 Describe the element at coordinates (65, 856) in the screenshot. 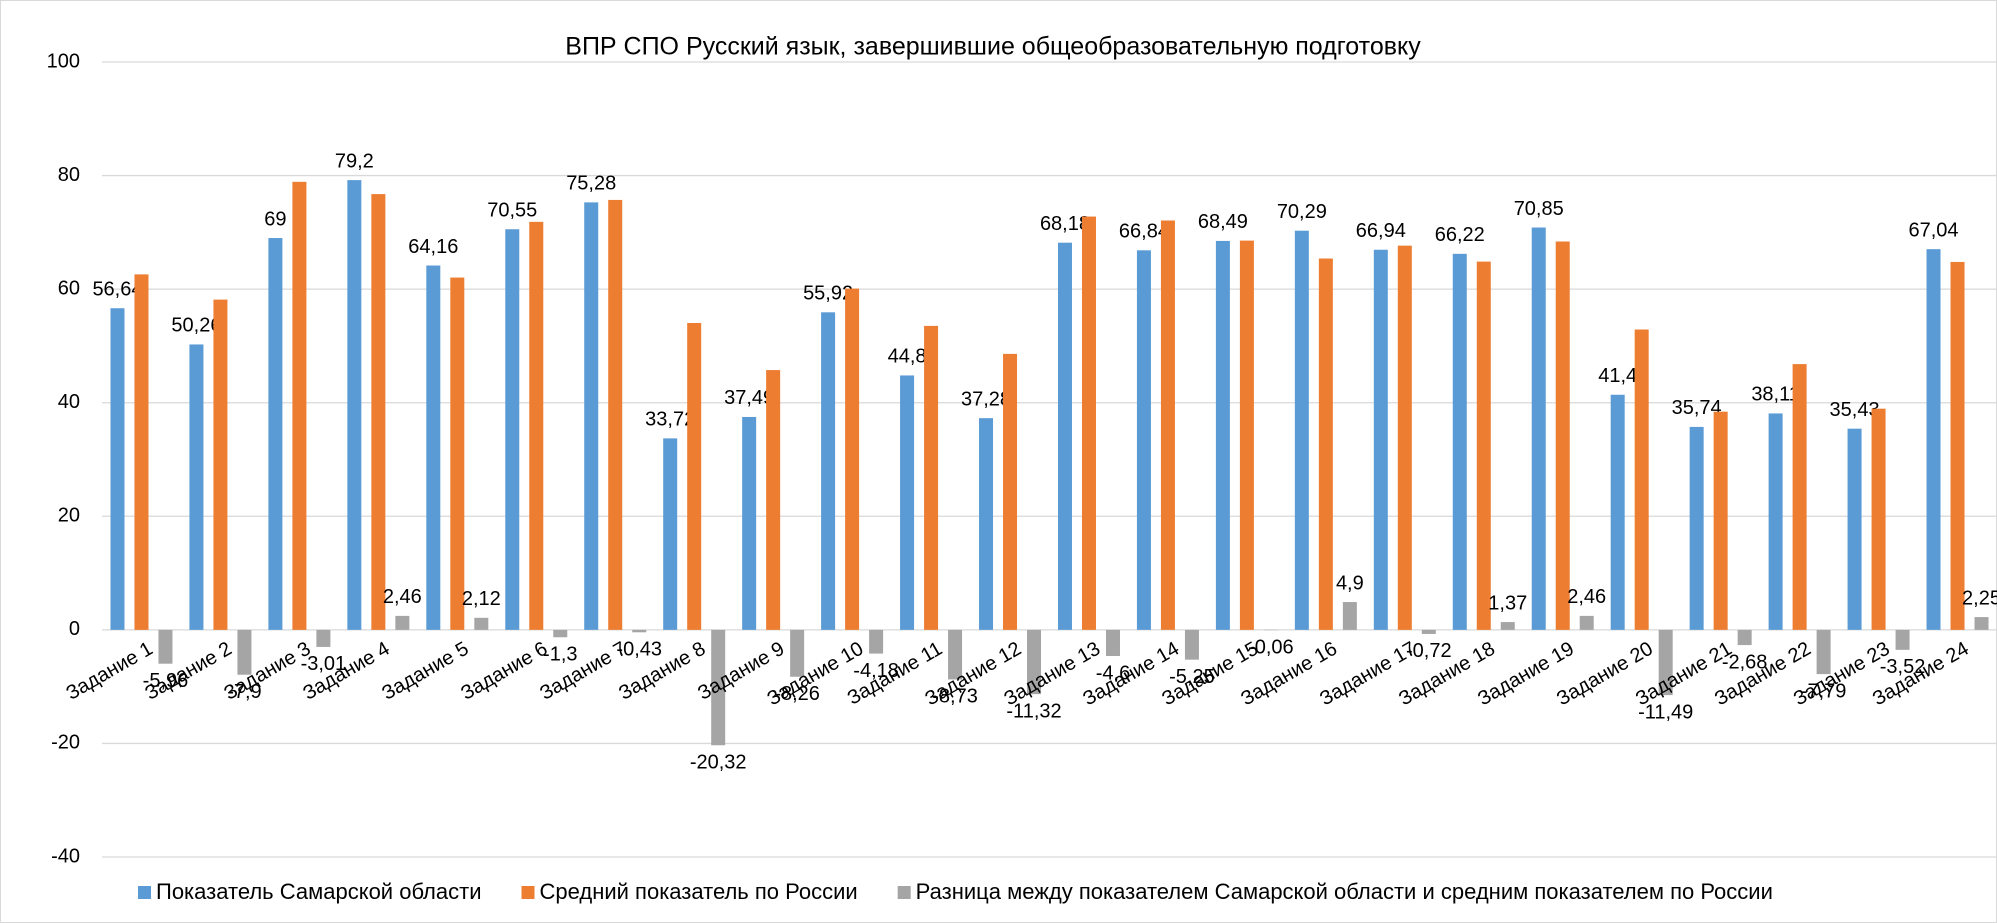

I see `y-tick-label: -40` at that location.